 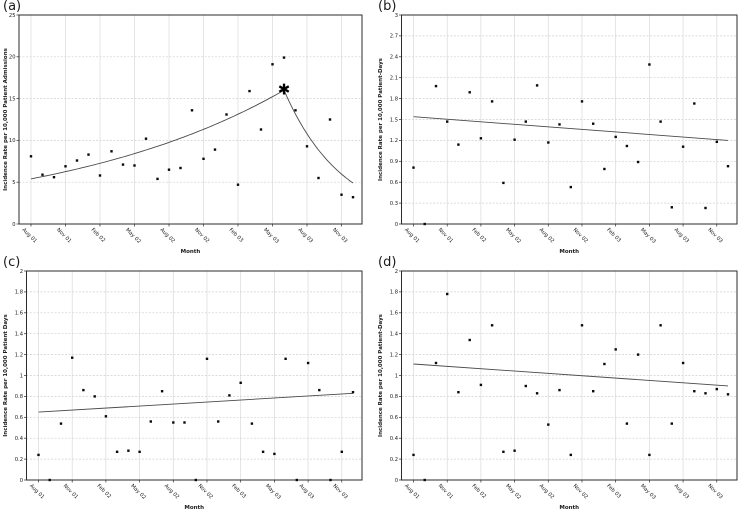 What do you see at coordinates (394, 141) in the screenshot?
I see `y-tick-label: 1.2` at bounding box center [394, 141].